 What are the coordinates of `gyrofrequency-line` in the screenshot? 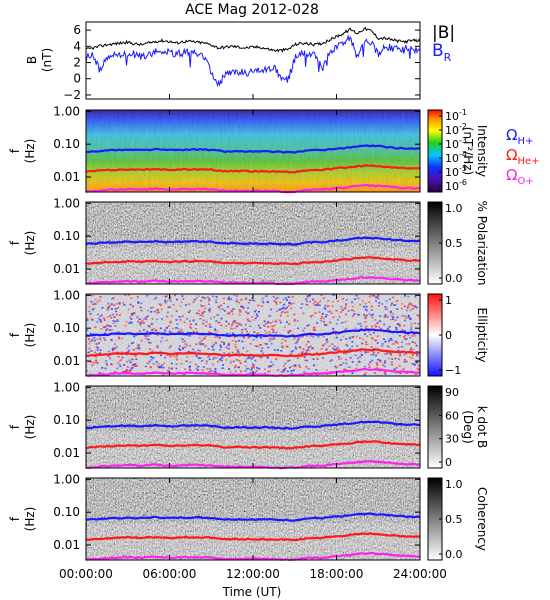 It's located at (253, 169).